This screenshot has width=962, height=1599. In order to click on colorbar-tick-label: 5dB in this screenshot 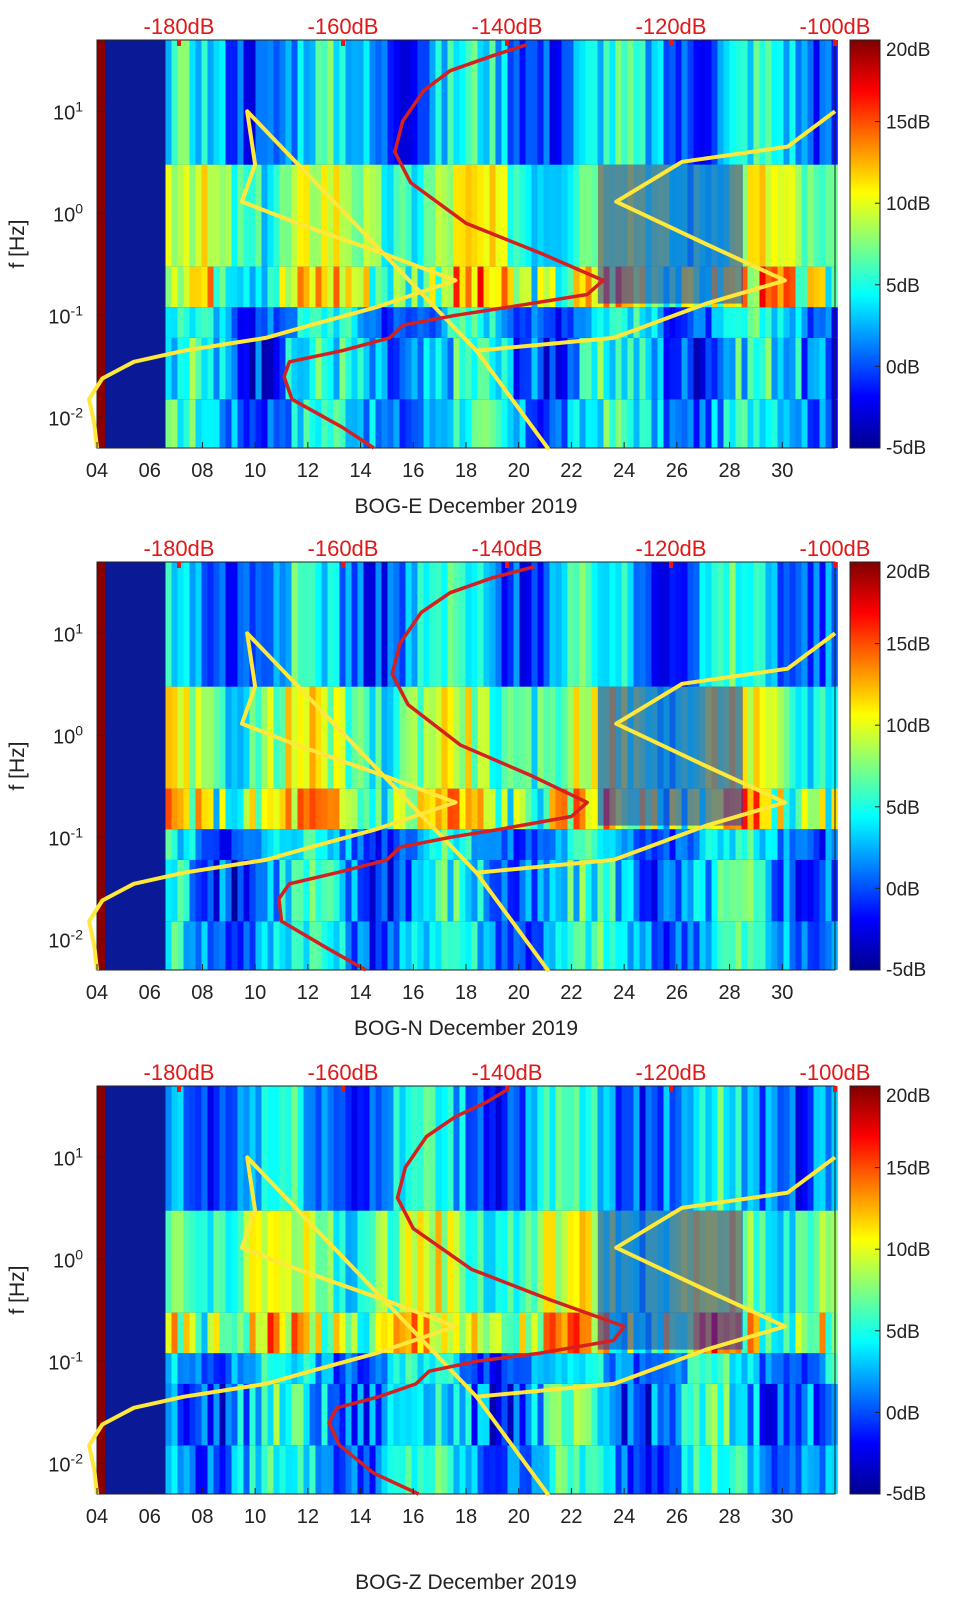, I will do `click(903, 1332)`.